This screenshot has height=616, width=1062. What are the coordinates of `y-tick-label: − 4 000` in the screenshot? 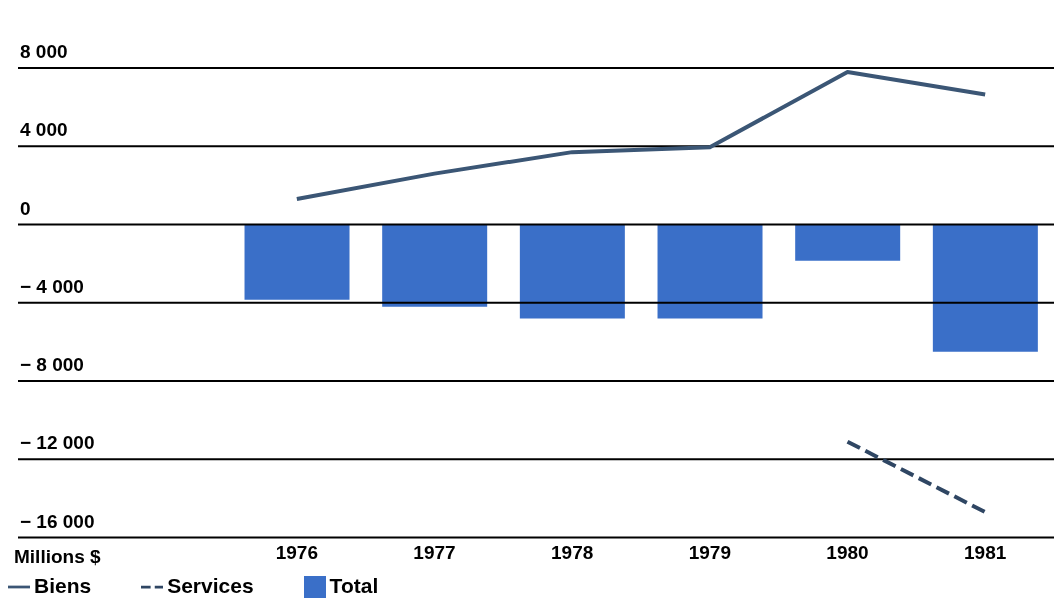 It's located at (52, 286).